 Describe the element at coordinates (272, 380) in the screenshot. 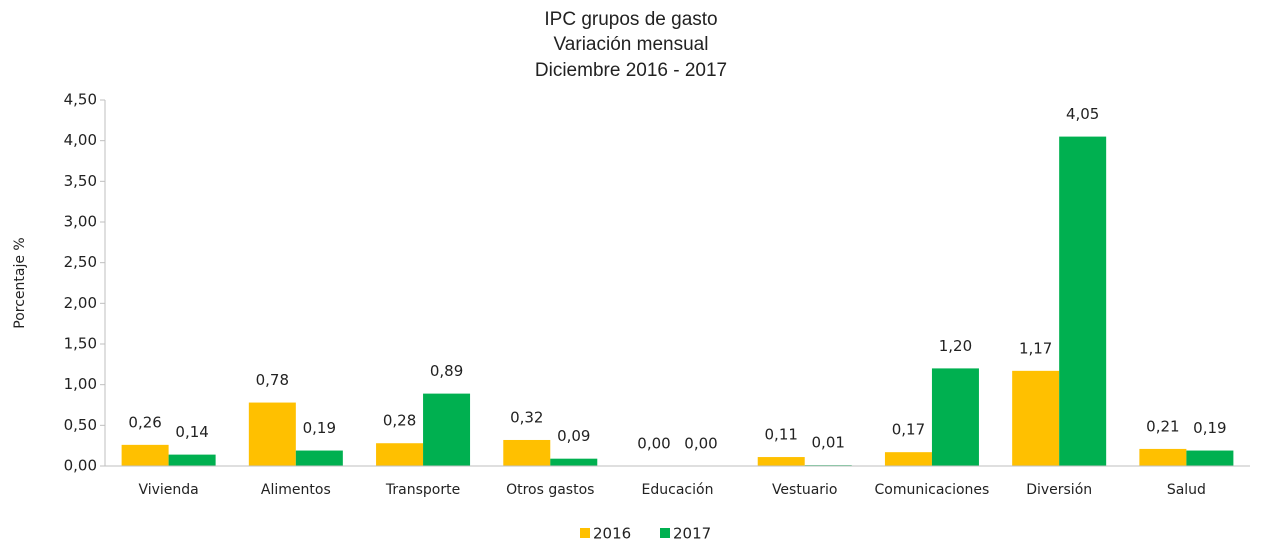

I see `data-label: 0,78` at that location.